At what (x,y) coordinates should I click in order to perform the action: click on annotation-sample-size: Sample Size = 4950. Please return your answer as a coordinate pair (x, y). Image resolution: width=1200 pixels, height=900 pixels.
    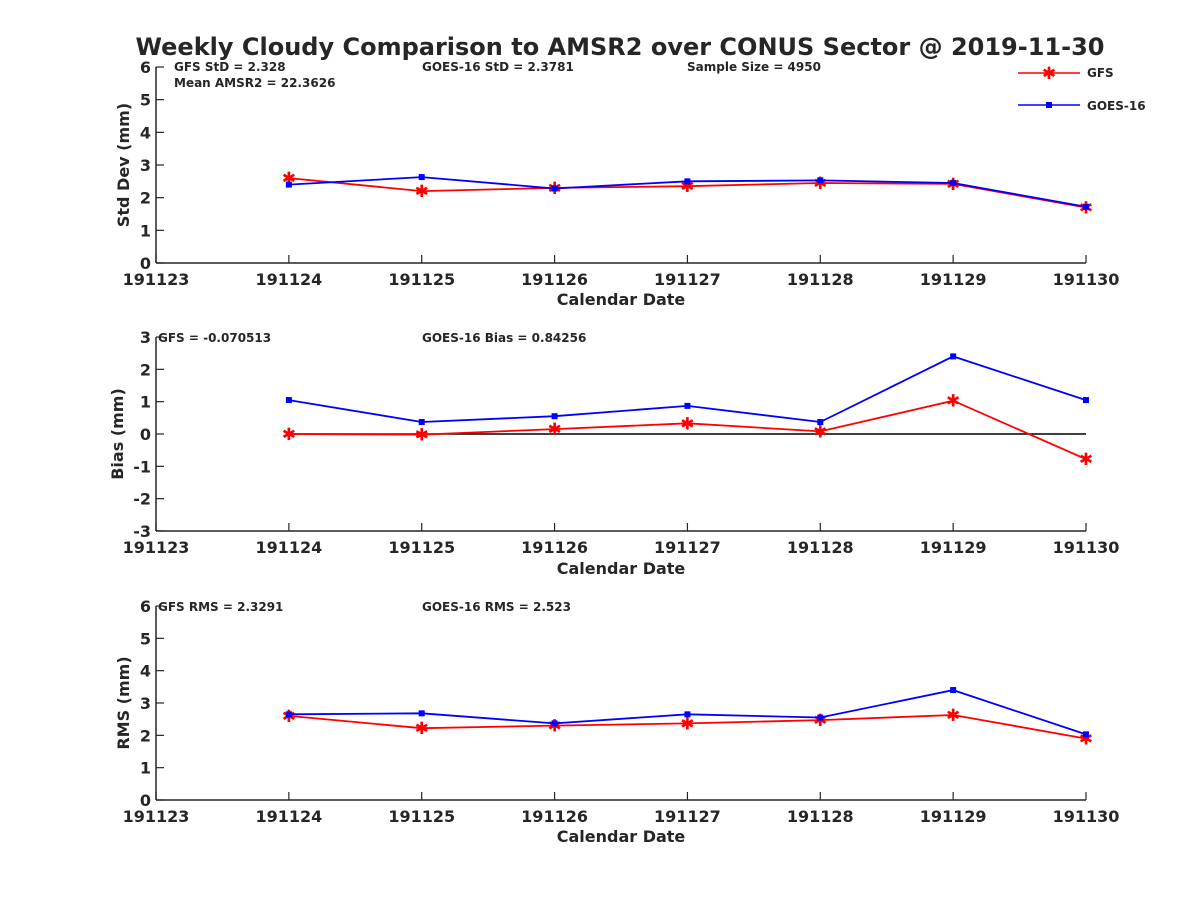
    Looking at the image, I should click on (754, 67).